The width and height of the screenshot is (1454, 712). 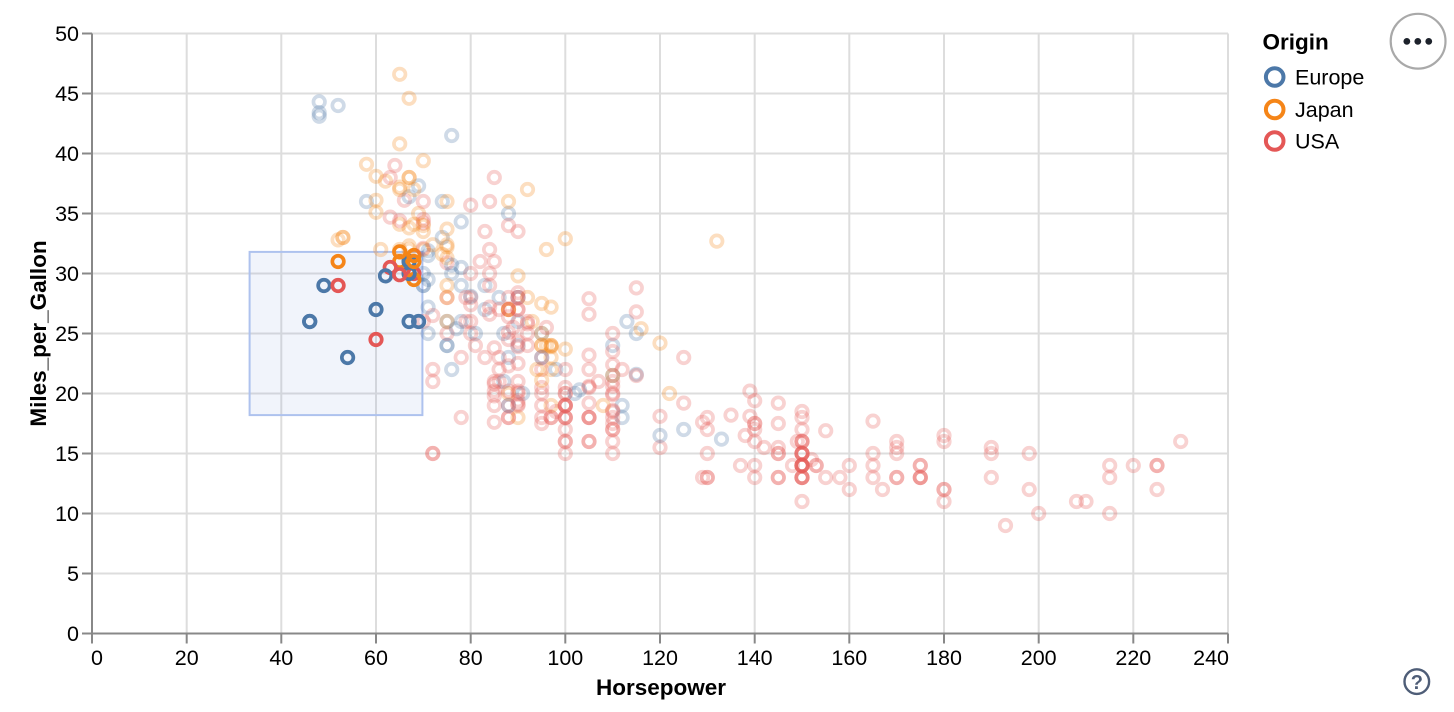 What do you see at coordinates (755, 658) in the screenshot?
I see `svg-text: 140` at bounding box center [755, 658].